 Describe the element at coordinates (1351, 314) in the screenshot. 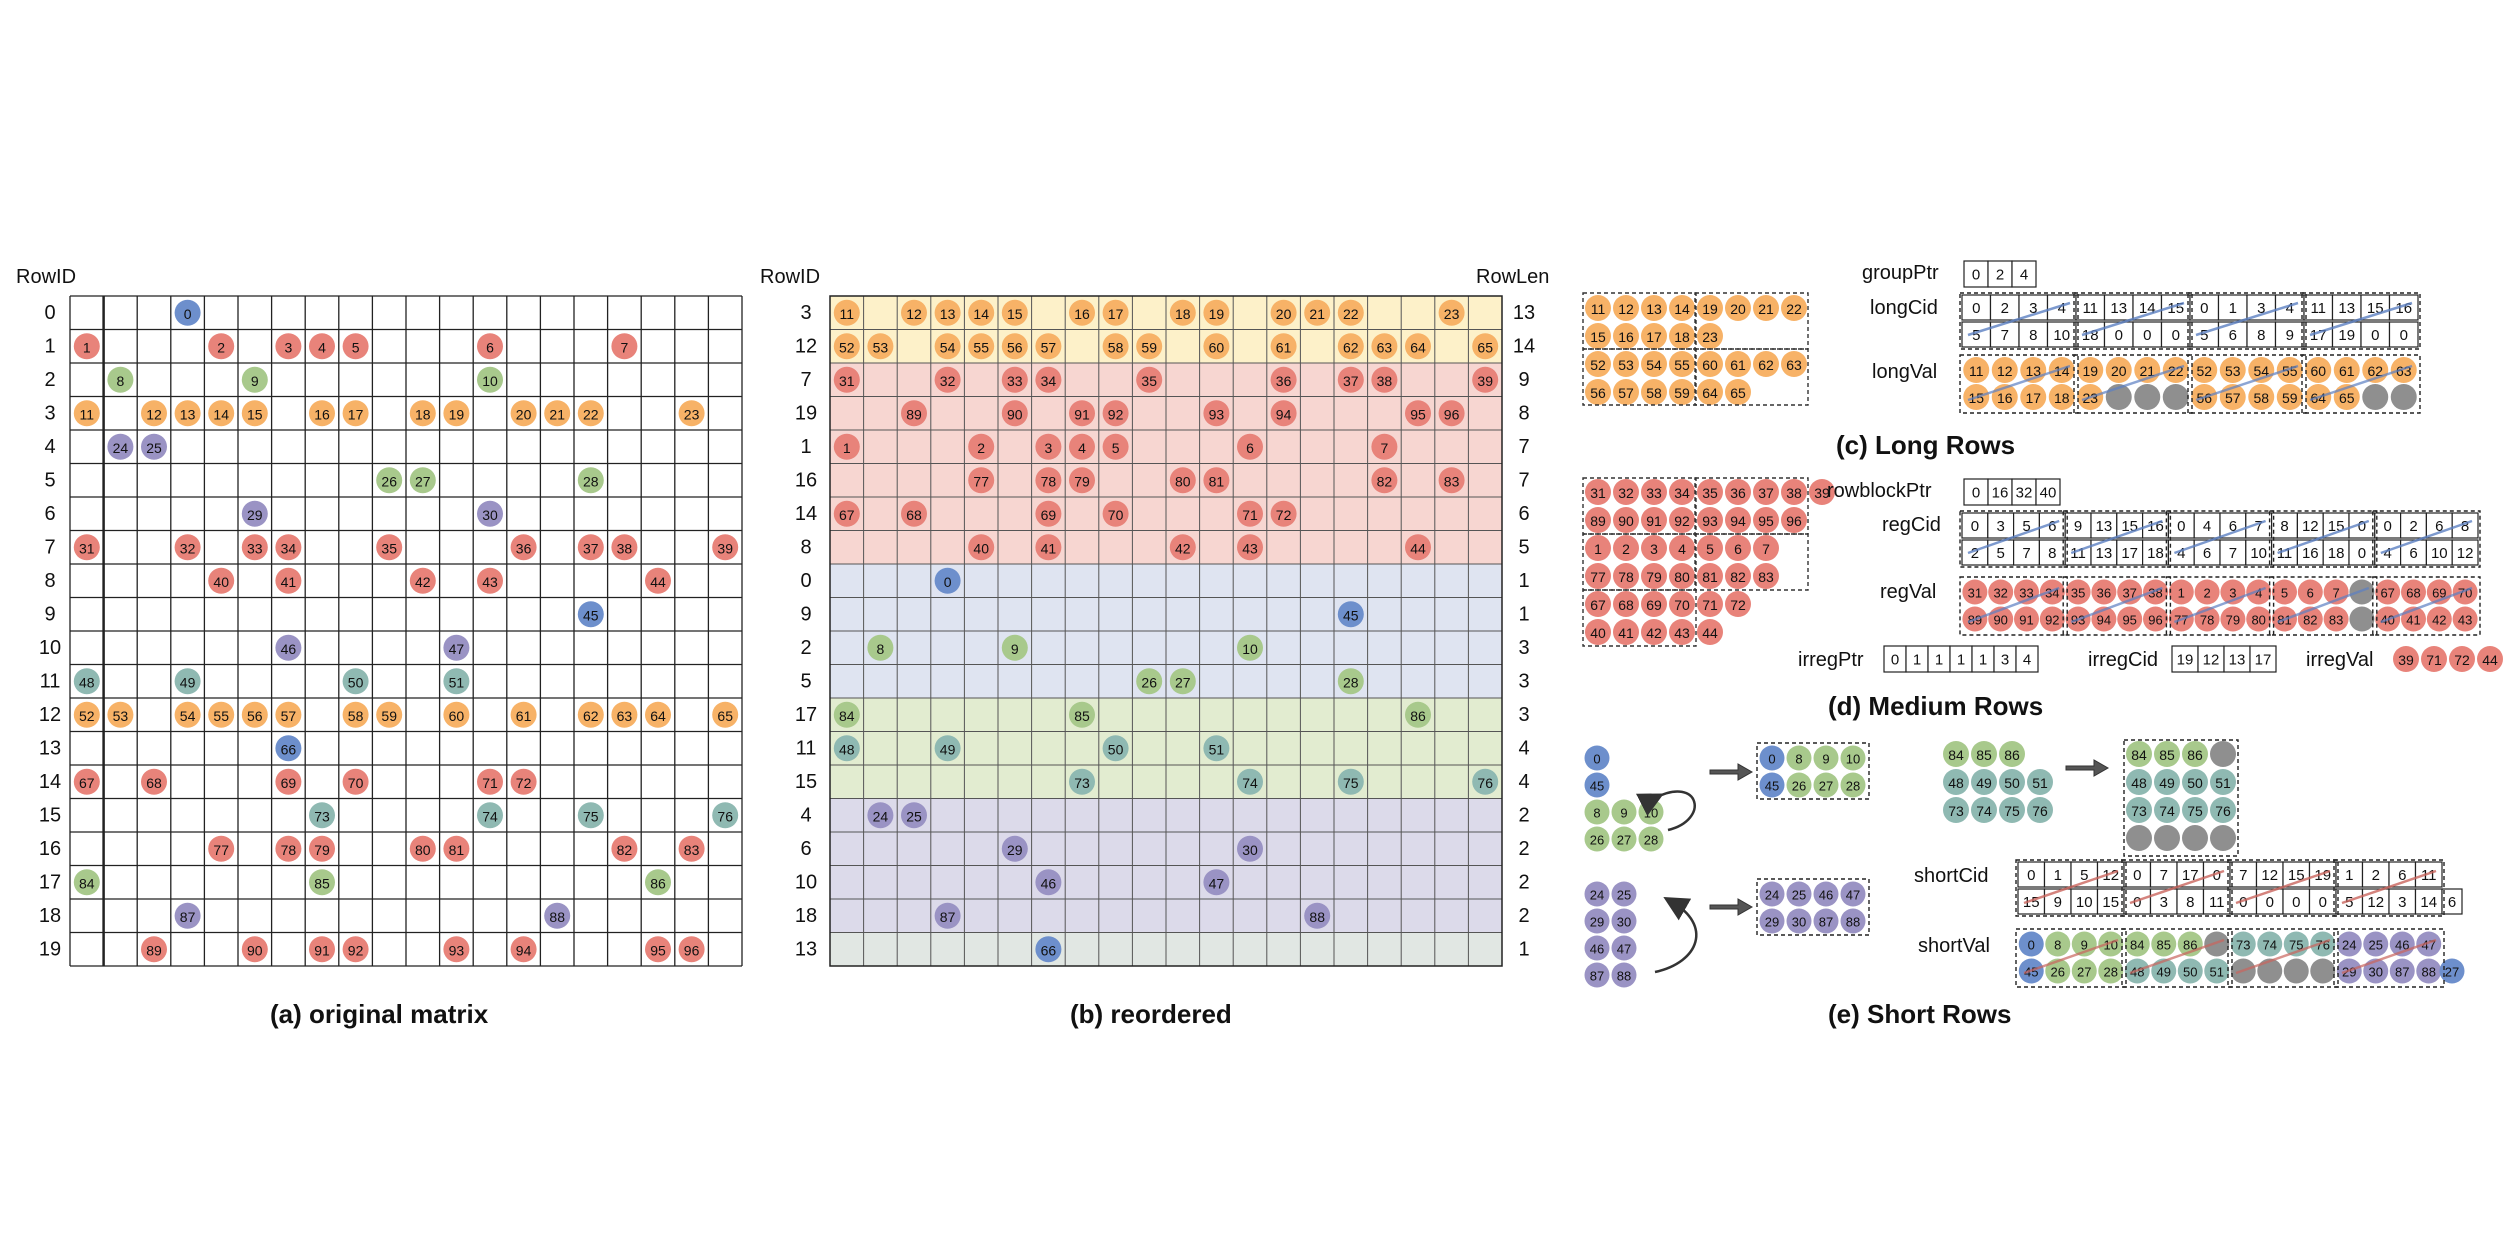

I see `element-value: 22` at that location.